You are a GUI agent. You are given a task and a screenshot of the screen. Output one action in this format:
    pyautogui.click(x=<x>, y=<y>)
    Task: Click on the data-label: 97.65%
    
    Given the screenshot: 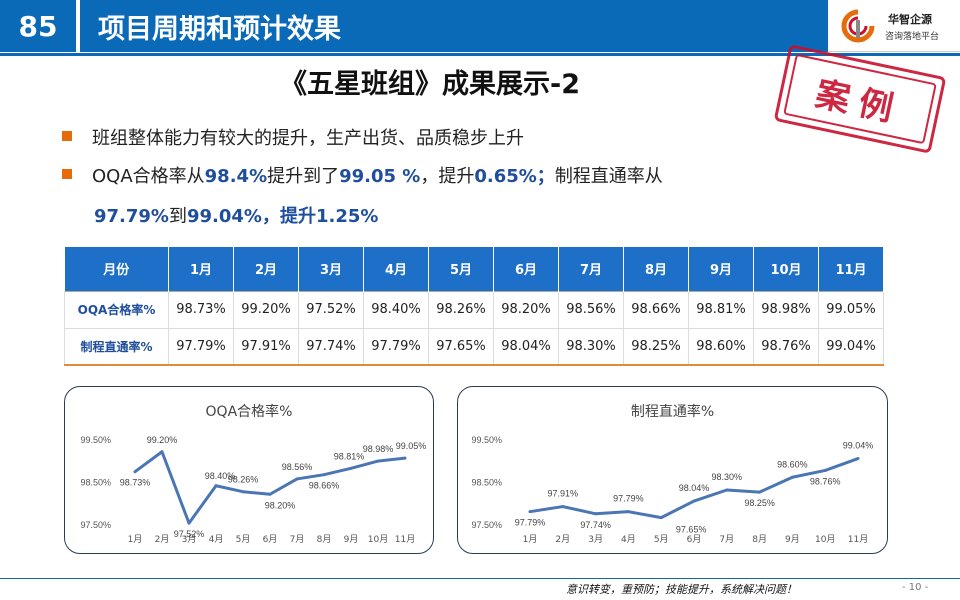 What is the action you would take?
    pyautogui.click(x=691, y=530)
    